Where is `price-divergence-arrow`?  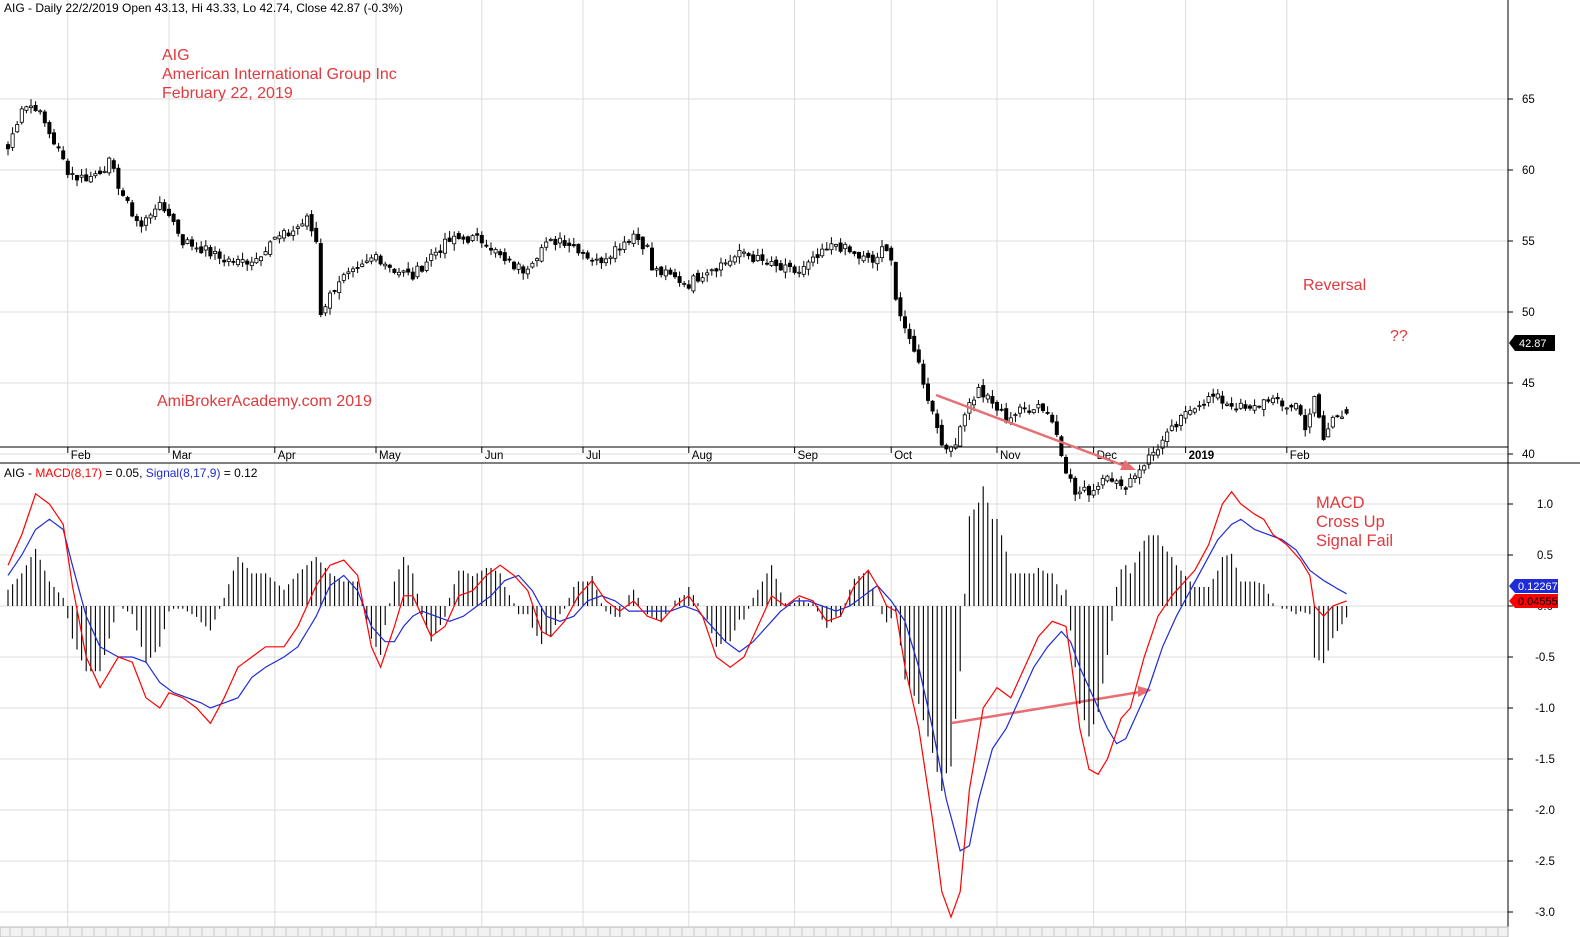
price-divergence-arrow is located at coordinates (1035, 431).